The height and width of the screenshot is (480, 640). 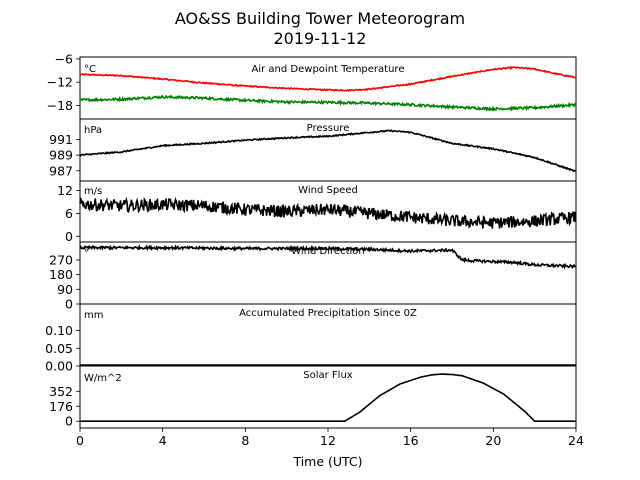 What do you see at coordinates (64, 58) in the screenshot?
I see `y-tick-label: −6` at bounding box center [64, 58].